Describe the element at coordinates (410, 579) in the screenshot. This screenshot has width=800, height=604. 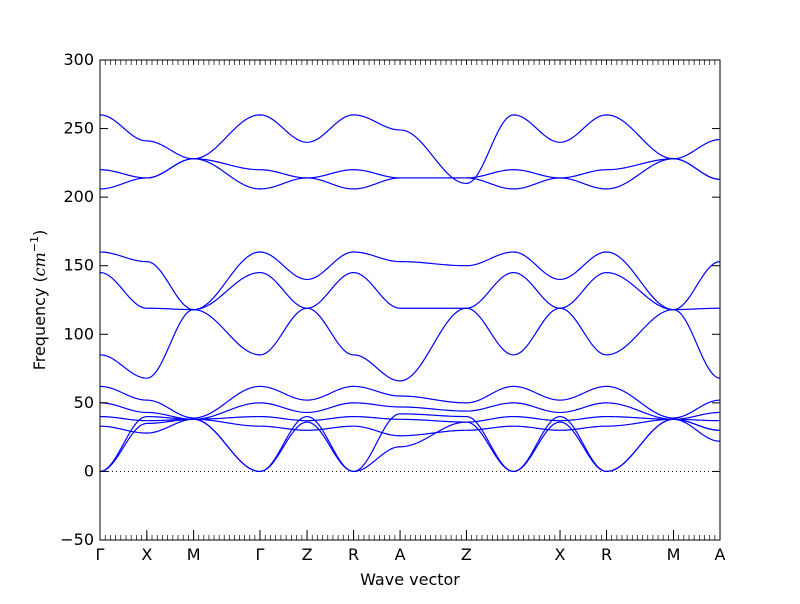
I see `x-axis-label: Wave vector` at that location.